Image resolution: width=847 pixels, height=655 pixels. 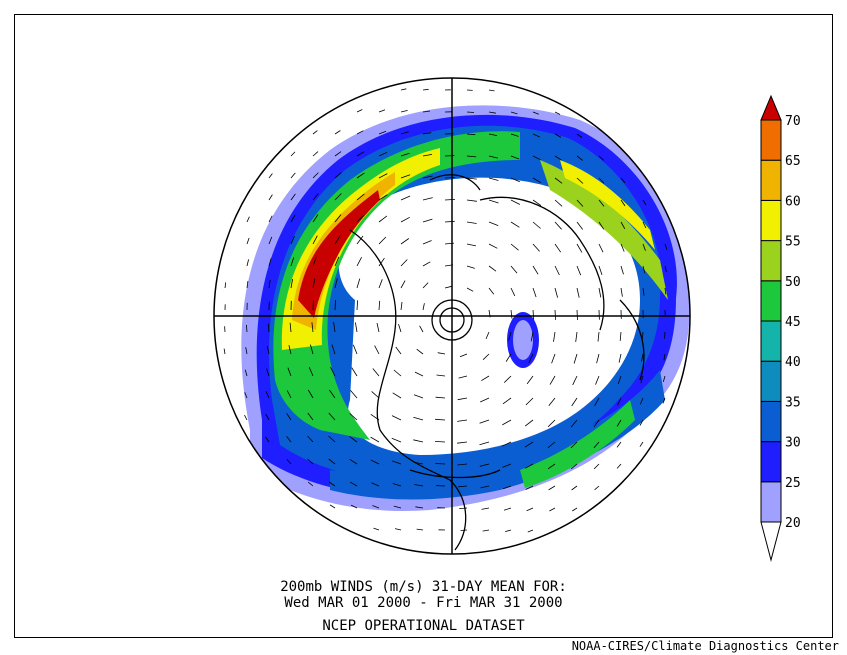 I want to click on colorbar-label: 50, so click(x=793, y=282).